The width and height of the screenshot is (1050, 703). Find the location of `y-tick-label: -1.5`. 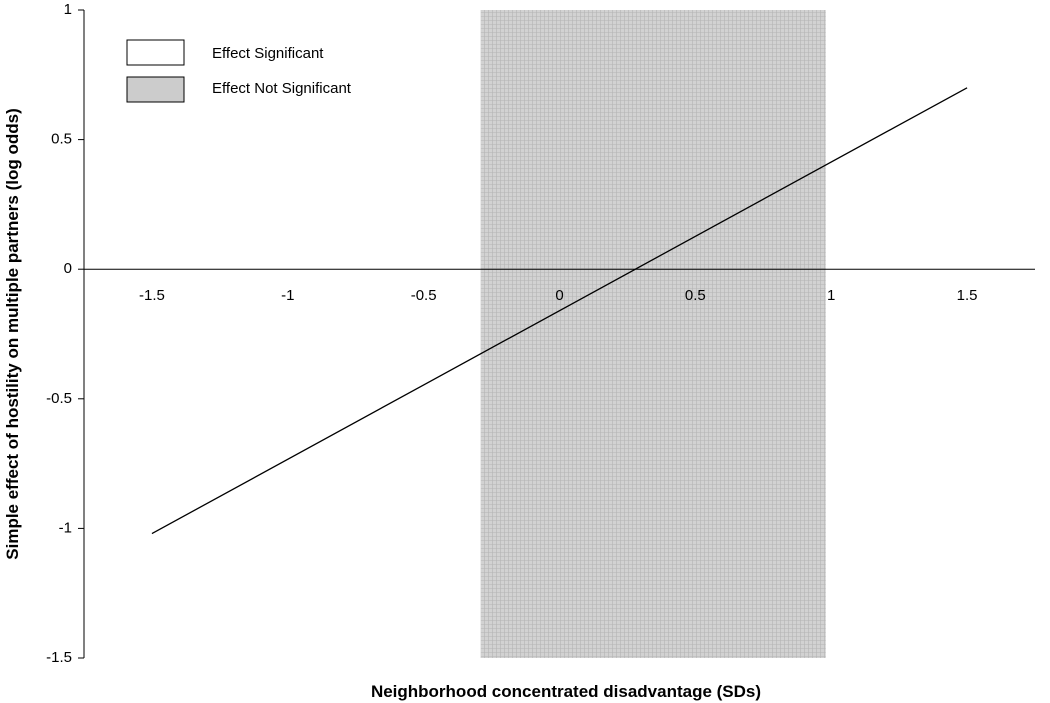

y-tick-label: -1.5 is located at coordinates (59, 657).